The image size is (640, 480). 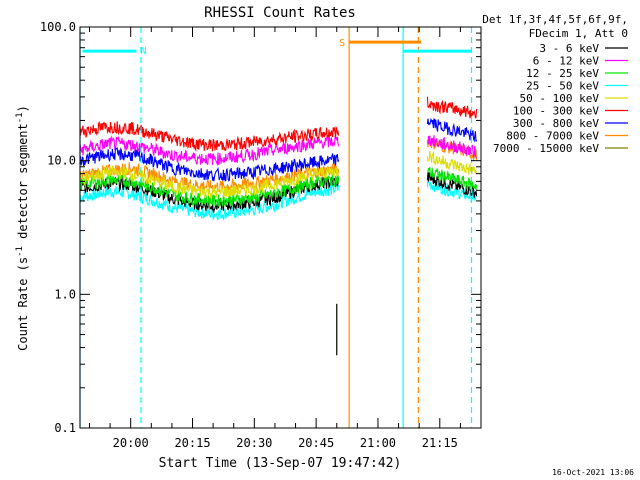 I want to click on chart-title: RHESSI Count Rates, so click(x=280, y=13).